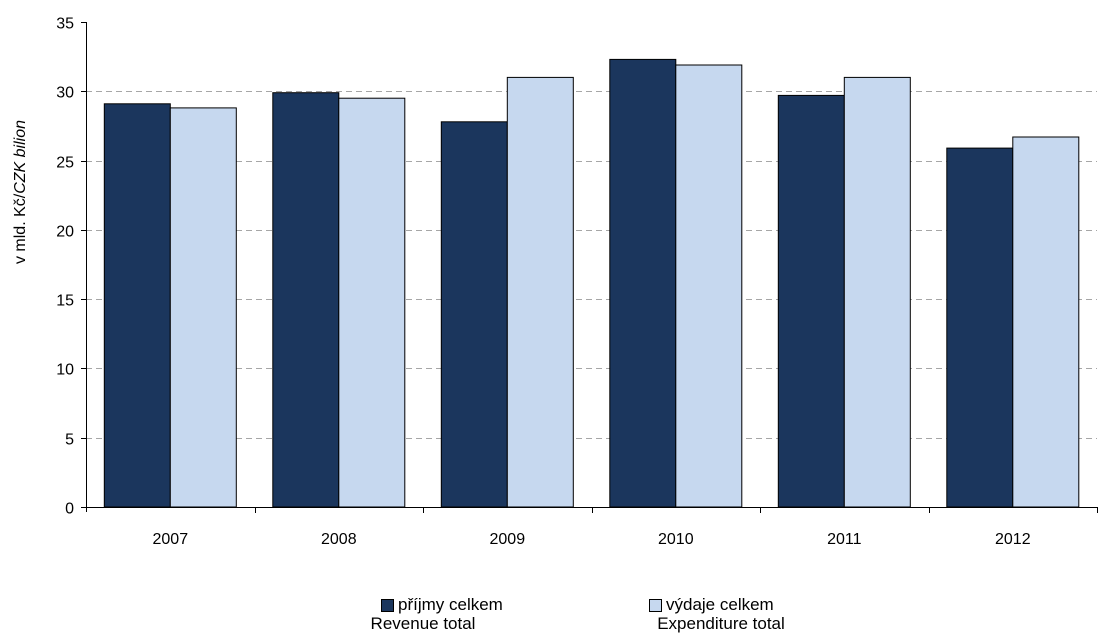  Describe the element at coordinates (372, 302) in the screenshot. I see `bar-expenditure-2008` at that location.